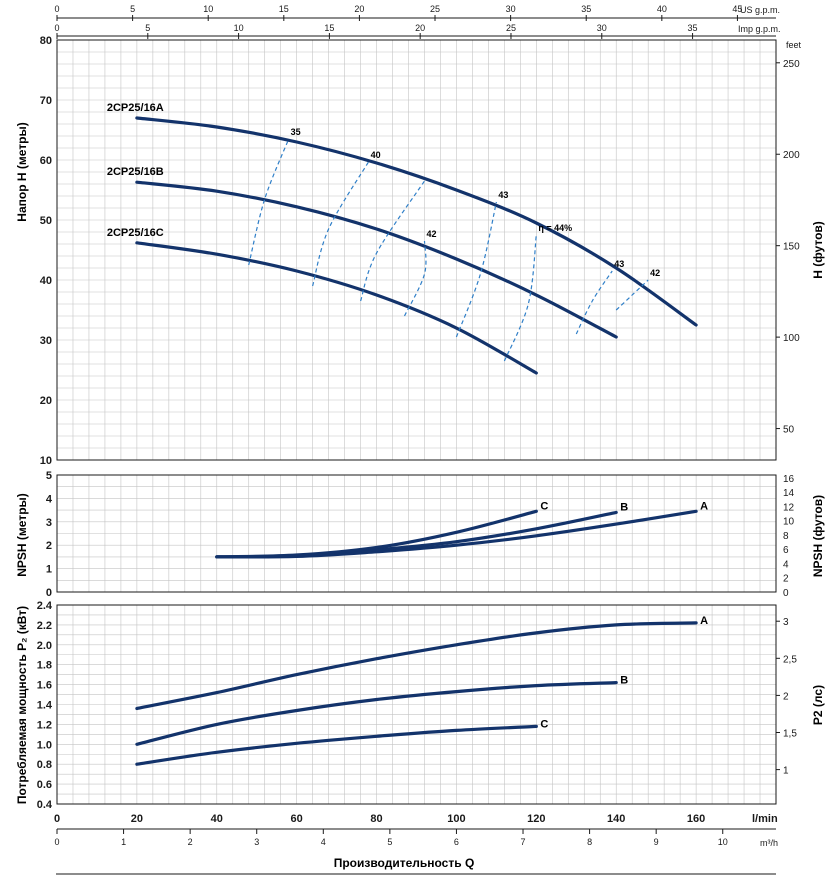 The width and height of the screenshot is (838, 886). I want to click on x-tick-us-gpm: 10, so click(208, 9).